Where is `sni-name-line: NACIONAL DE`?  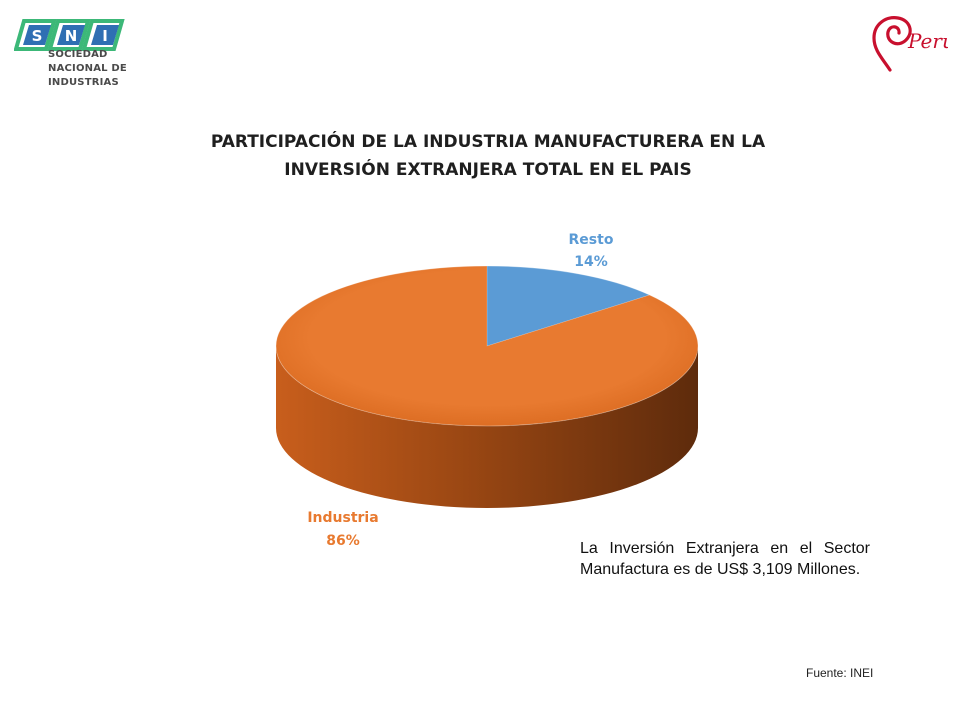
sni-name-line: NACIONAL DE is located at coordinates (87, 68).